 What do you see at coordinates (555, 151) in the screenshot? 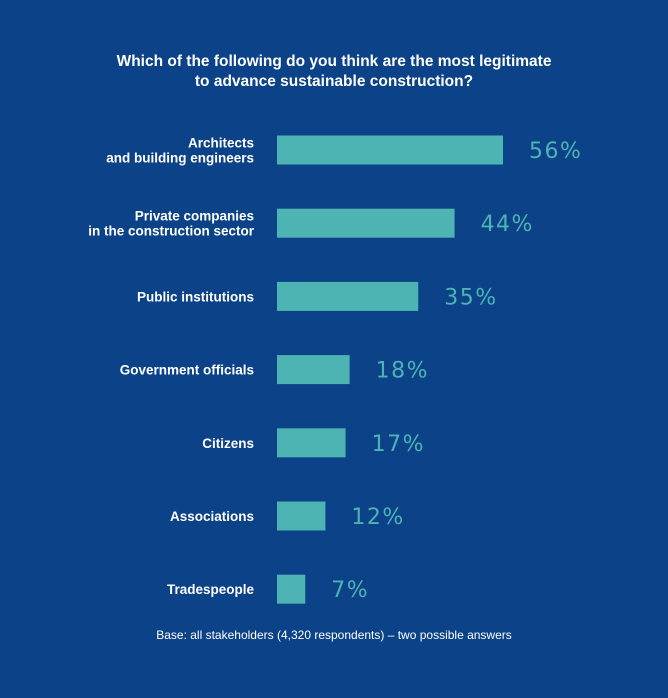
I see `value-label: 56%` at bounding box center [555, 151].